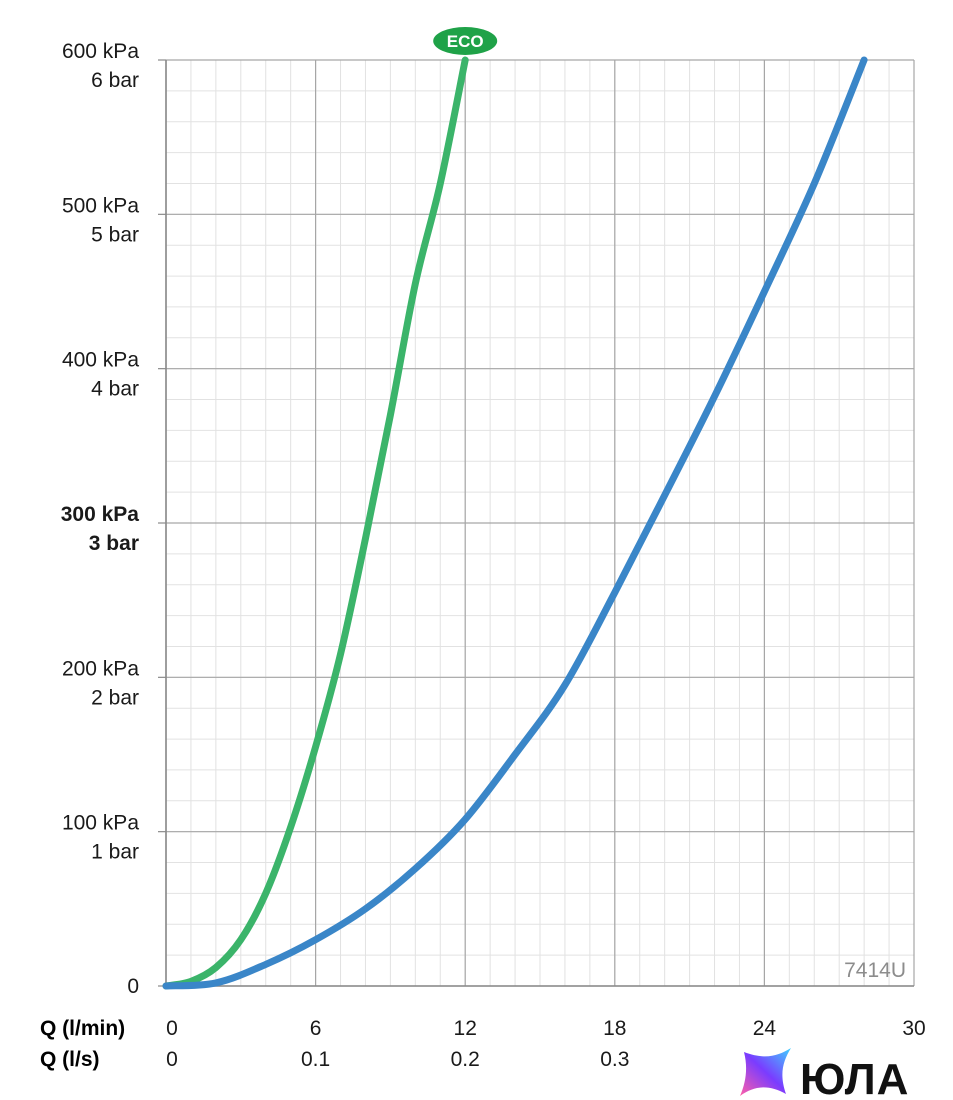 The width and height of the screenshot is (953, 1100). Describe the element at coordinates (114, 543) in the screenshot. I see `y-tick-label-secondary: 3 bar` at that location.